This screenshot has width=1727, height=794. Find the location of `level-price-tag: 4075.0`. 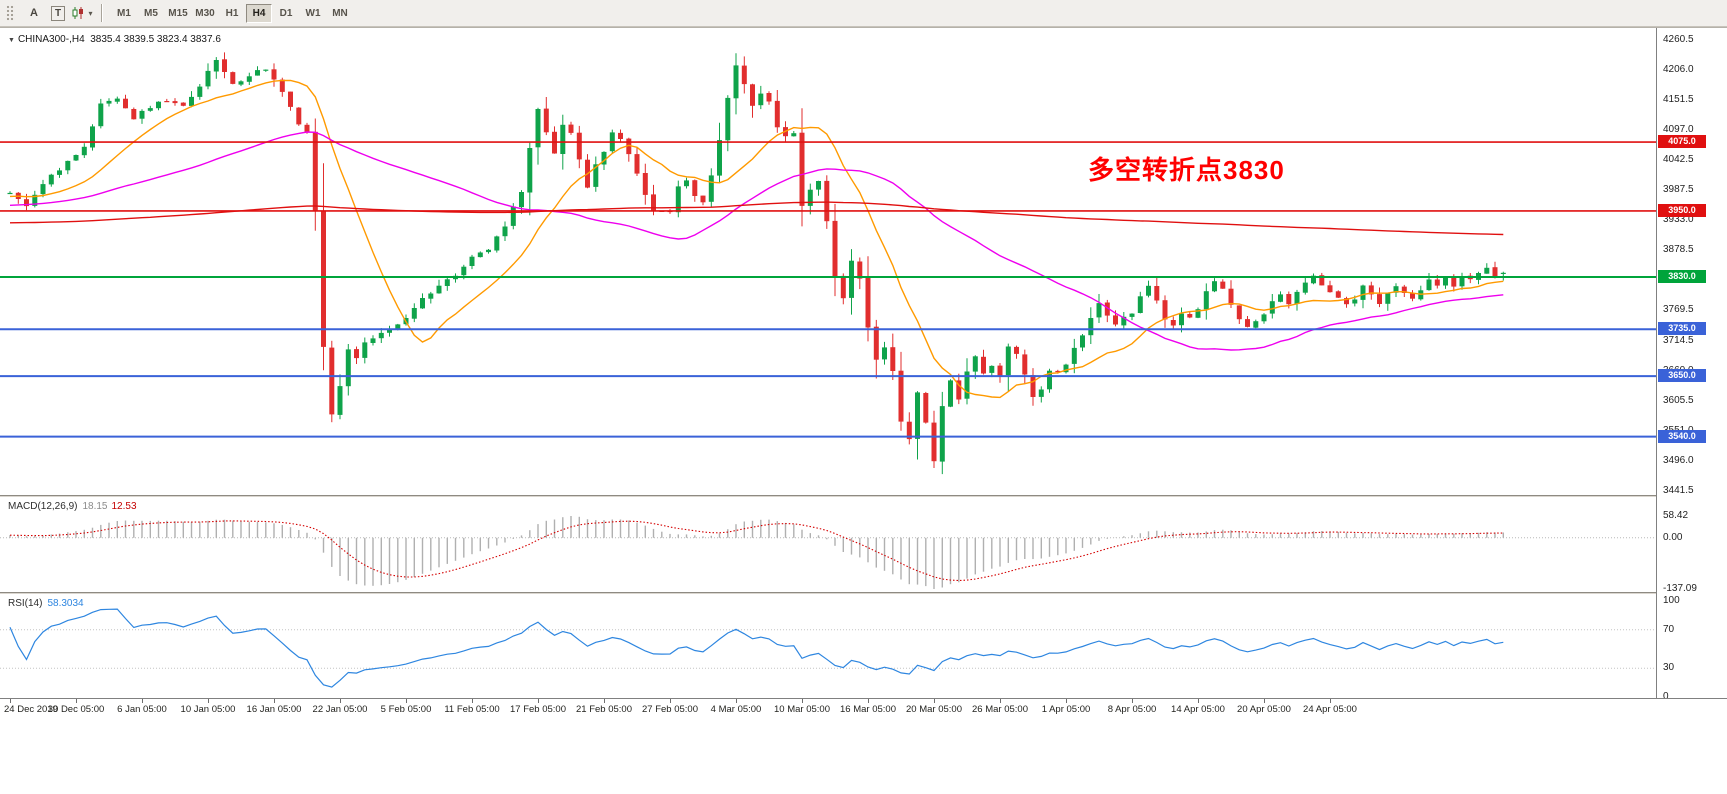

level-price-tag: 4075.0 is located at coordinates (1682, 141).